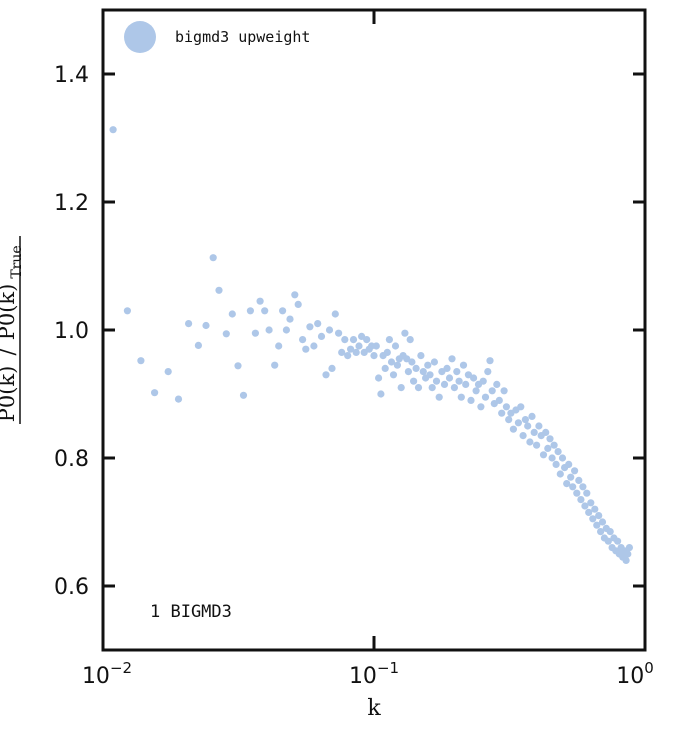  I want to click on legend-label: bigmd3 upweight, so click(242, 37).